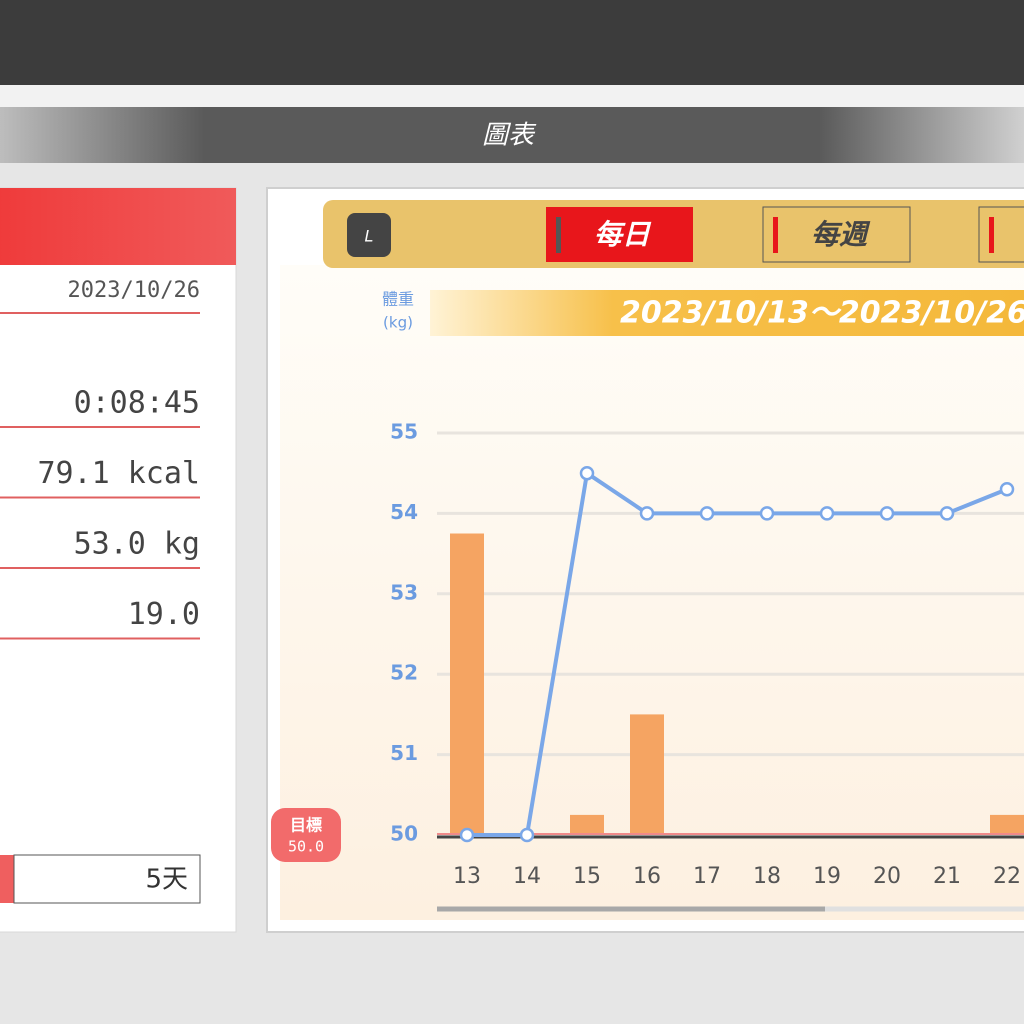 The image size is (1024, 1024). What do you see at coordinates (137, 544) in the screenshot?
I see `summary-value: 53.0 kg` at bounding box center [137, 544].